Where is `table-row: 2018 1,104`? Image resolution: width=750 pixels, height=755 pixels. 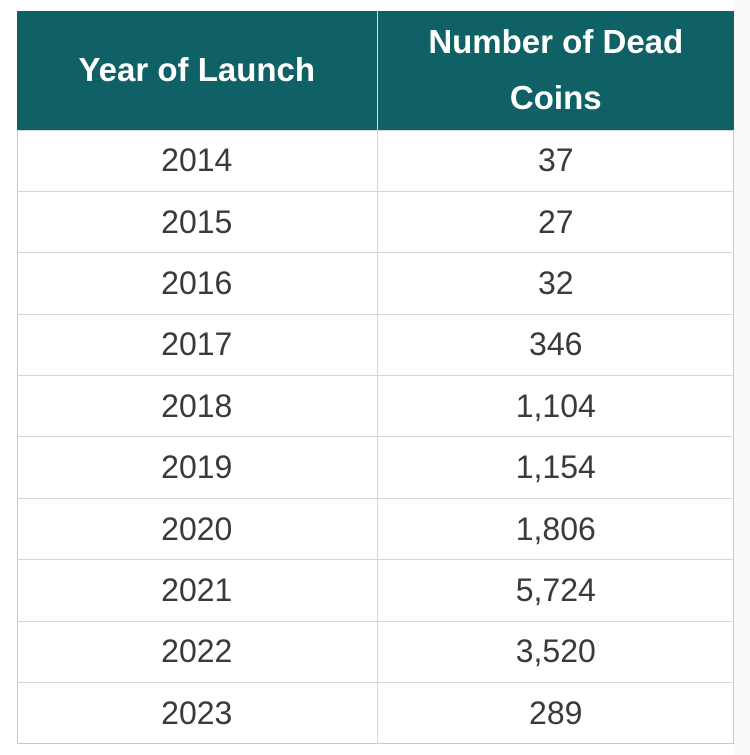
table-row: 2018 1,104 is located at coordinates (375, 406).